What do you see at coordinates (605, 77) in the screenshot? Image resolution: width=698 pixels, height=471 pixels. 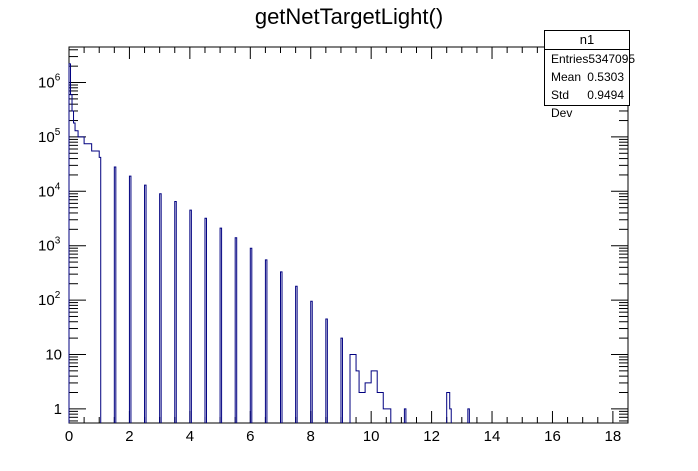 I see `stats-value: 0.5303` at bounding box center [605, 77].